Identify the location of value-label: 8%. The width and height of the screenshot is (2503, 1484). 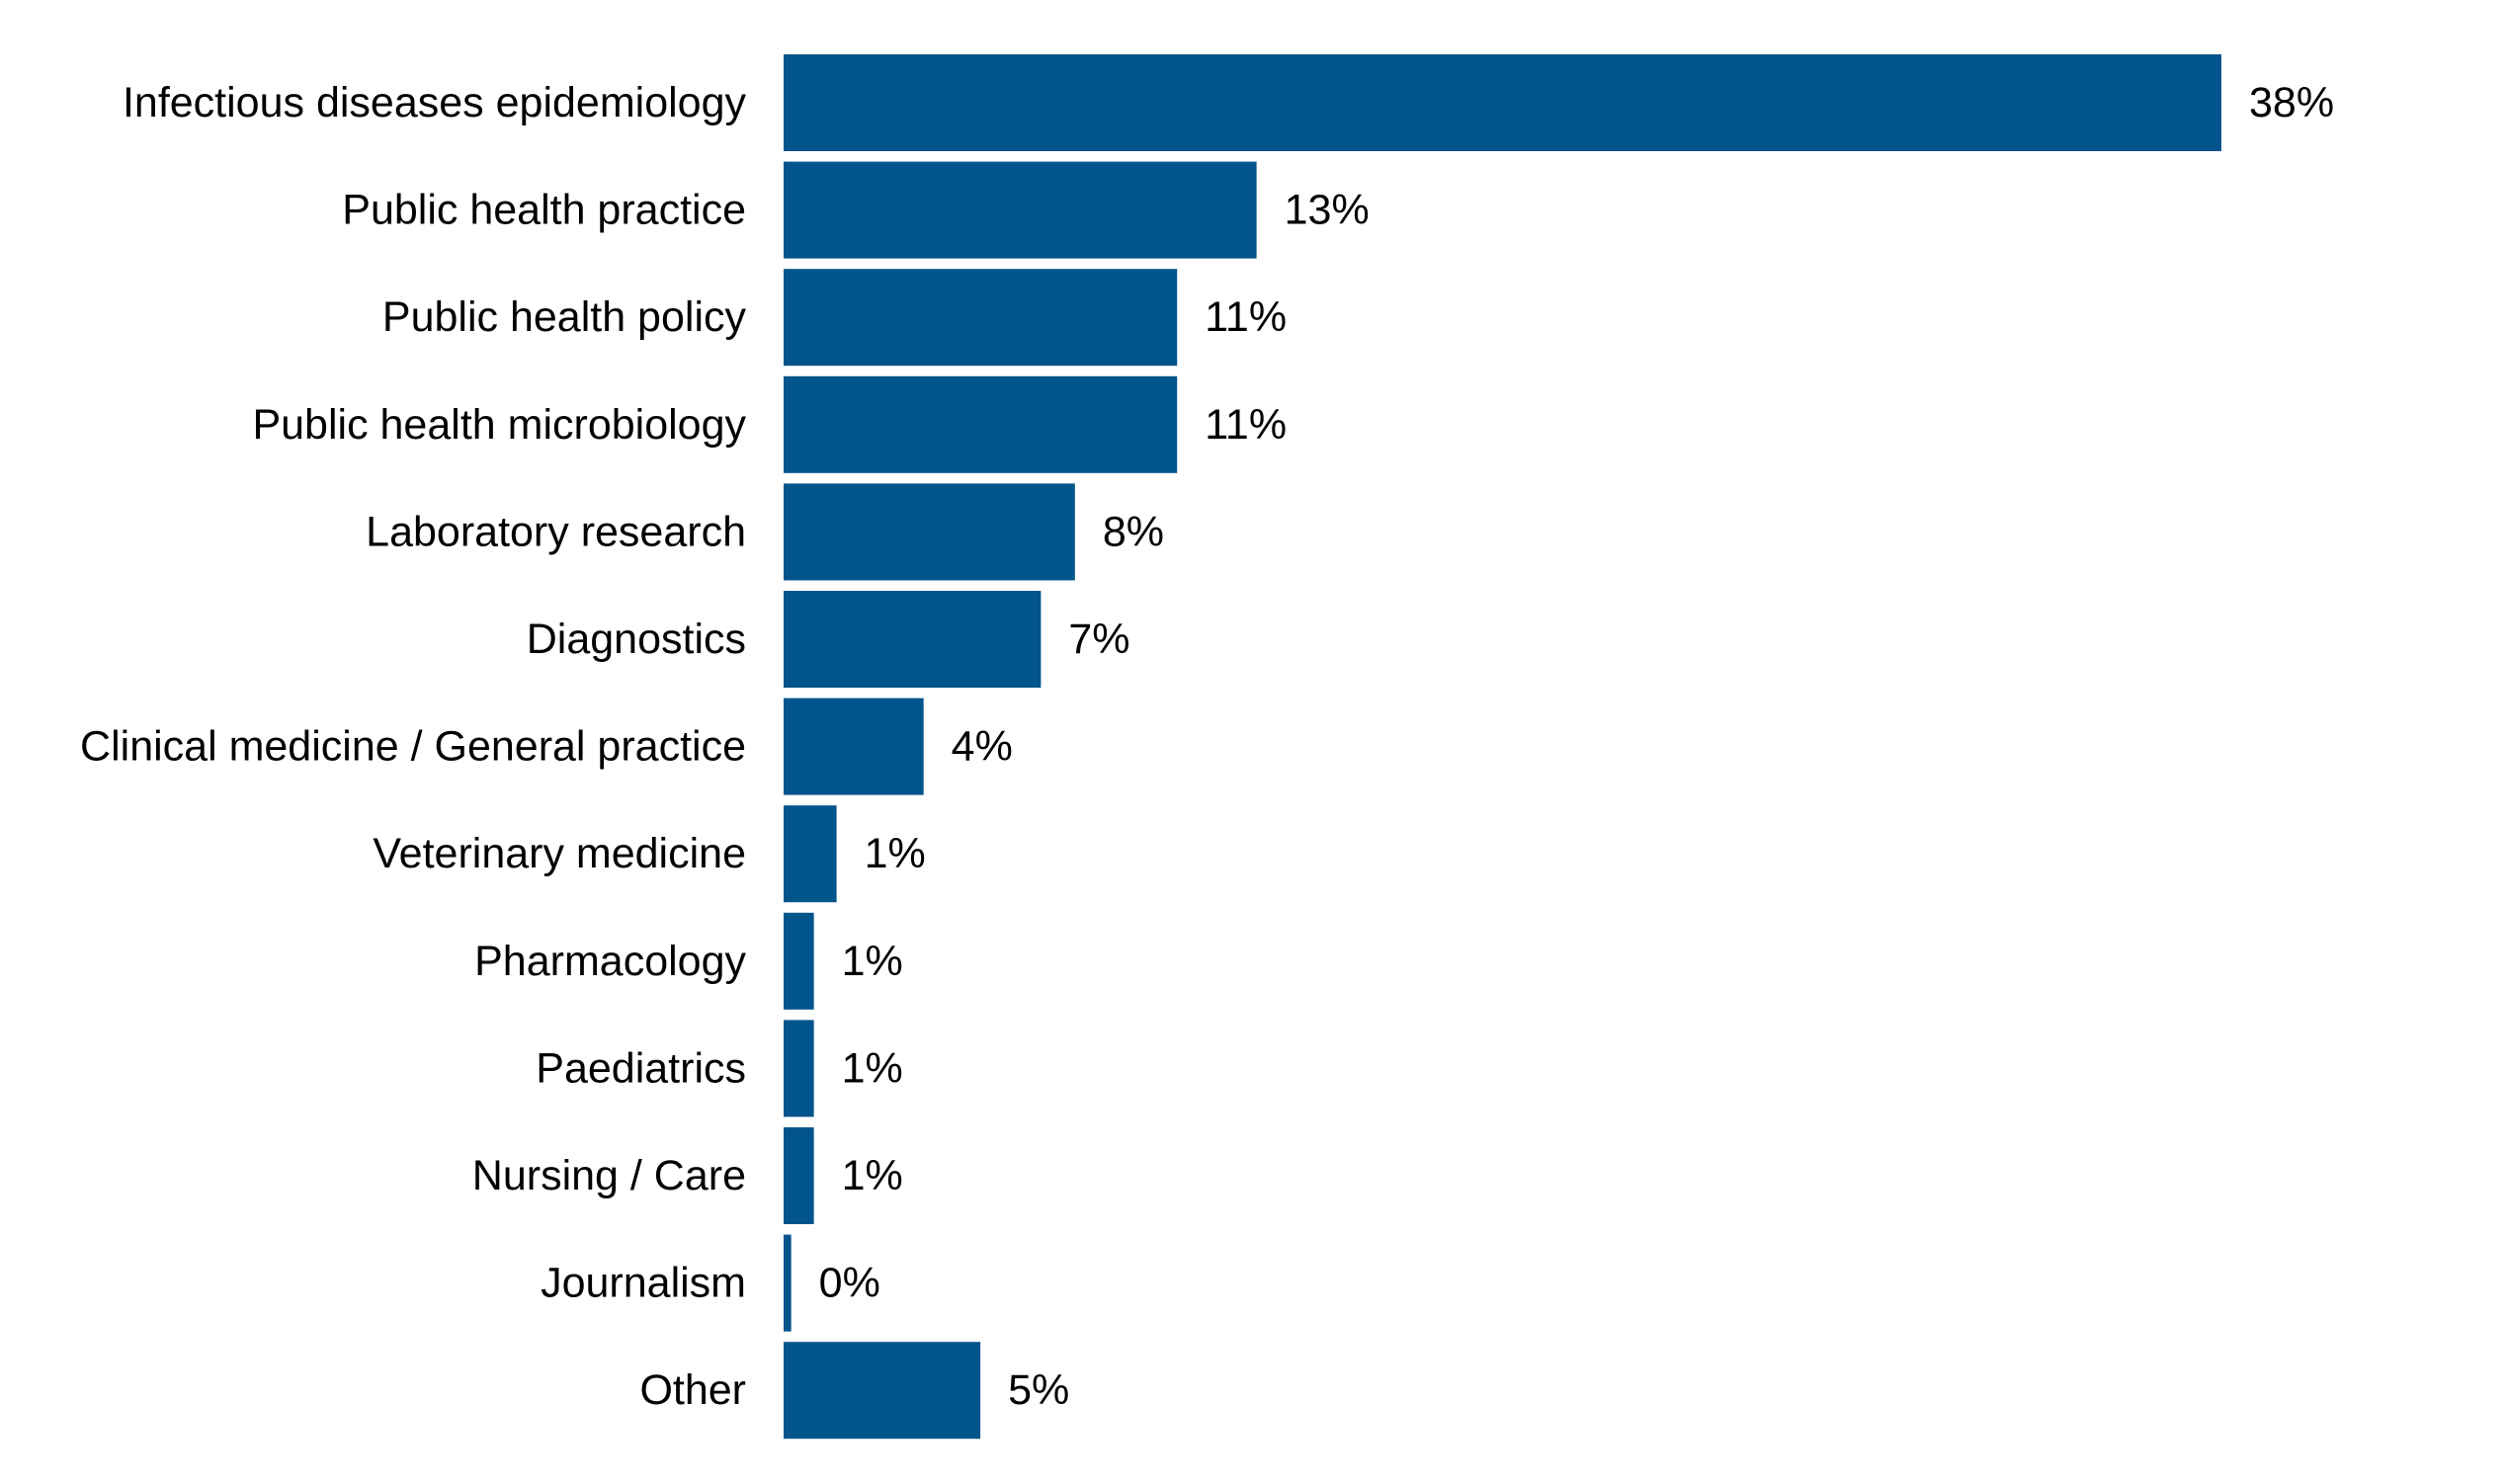
(1133, 531).